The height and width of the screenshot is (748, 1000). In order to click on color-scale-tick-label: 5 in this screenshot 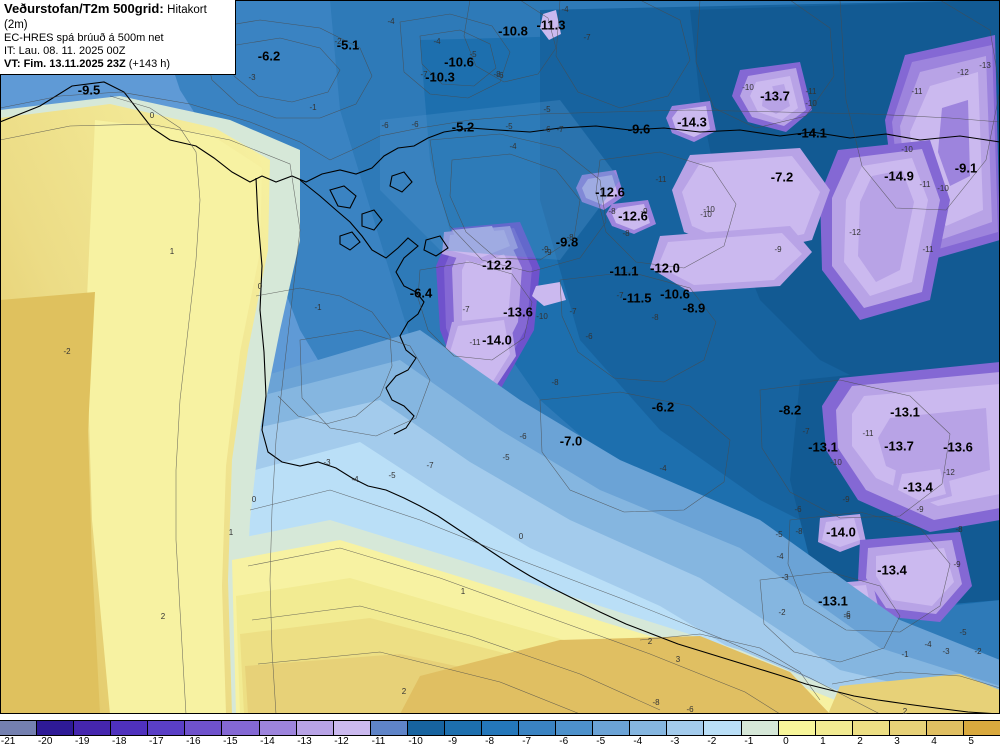, I will do `click(971, 741)`.